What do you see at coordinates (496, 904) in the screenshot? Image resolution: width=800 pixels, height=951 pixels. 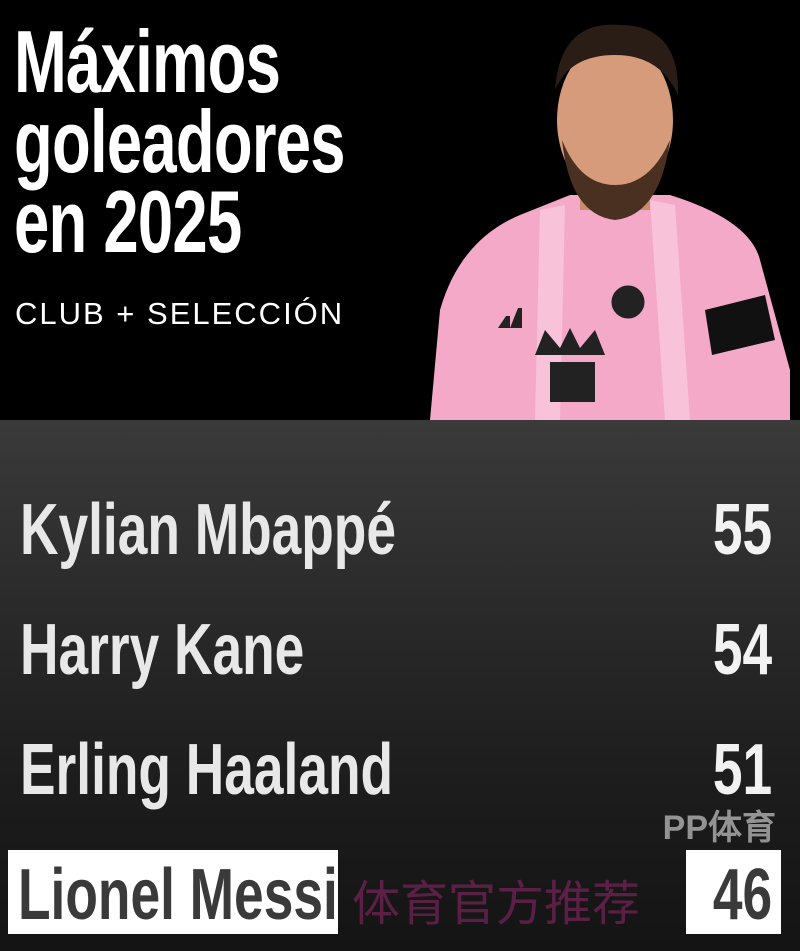 I see `watermark-text: 体育官方推荐` at bounding box center [496, 904].